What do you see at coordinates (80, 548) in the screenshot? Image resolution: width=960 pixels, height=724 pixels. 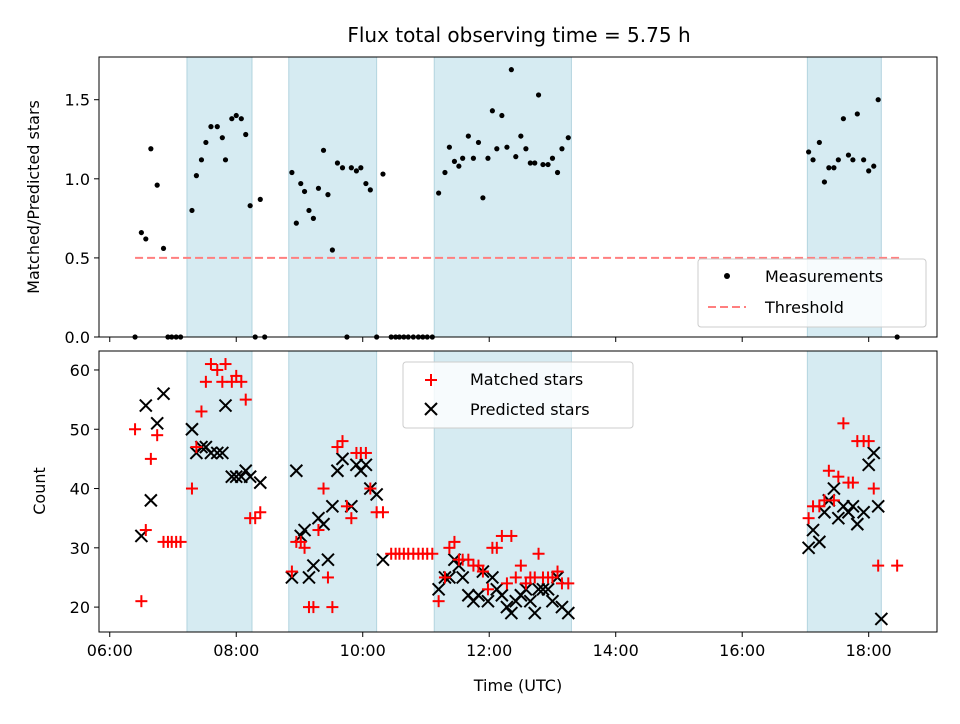 I see `bottom-y-tick-label: 30` at bounding box center [80, 548].